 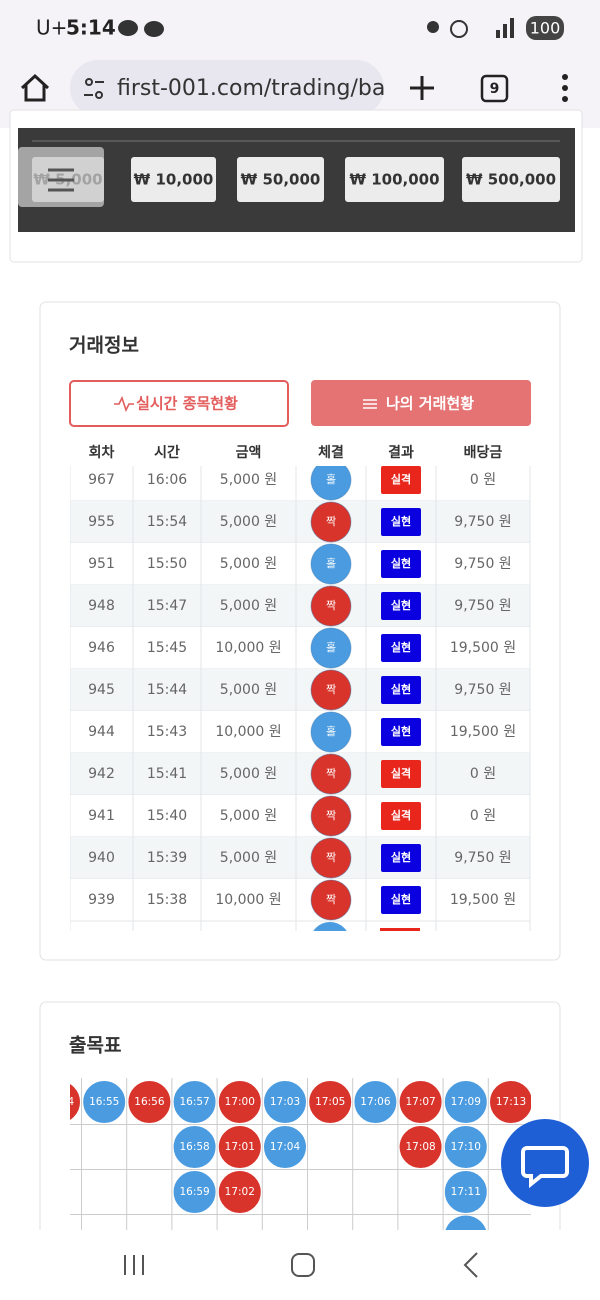 I want to click on result-time: 17:08, so click(x=420, y=1147).